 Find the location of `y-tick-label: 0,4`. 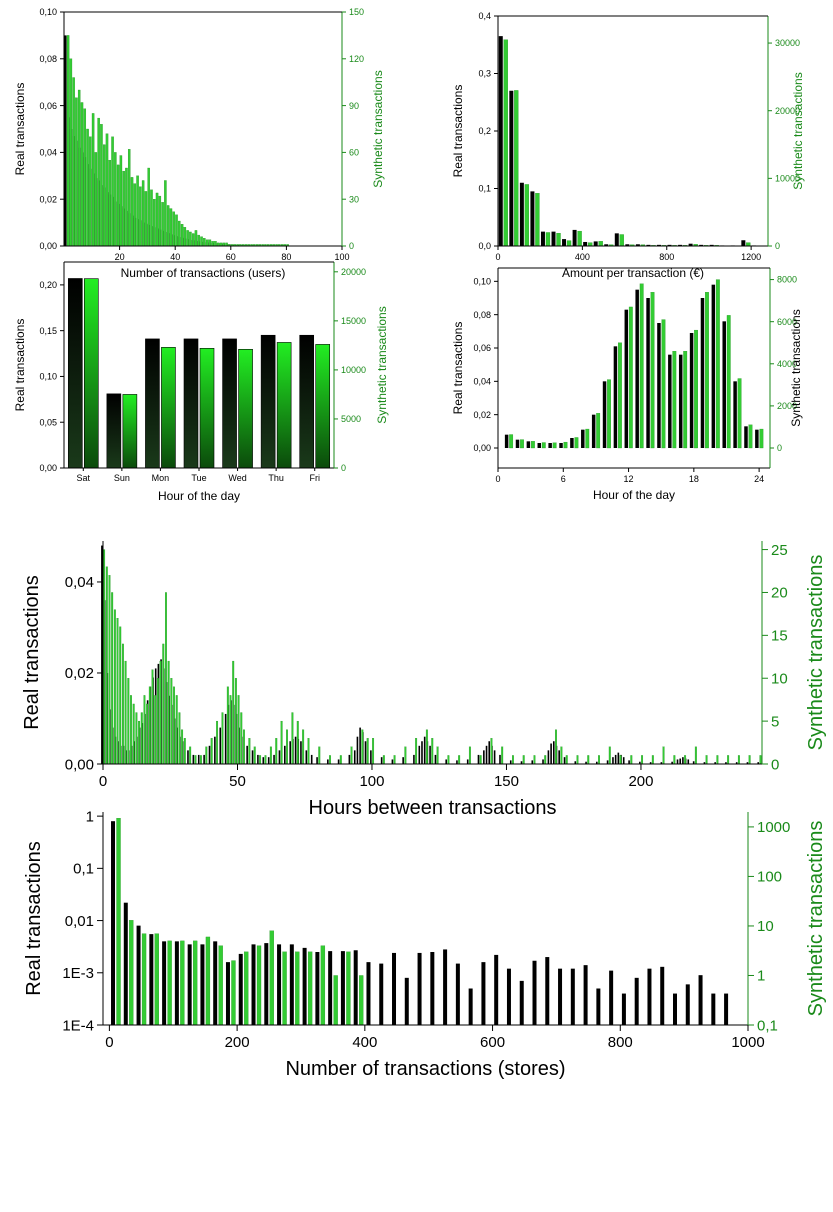

y-tick-label: 0,4 is located at coordinates (484, 16).